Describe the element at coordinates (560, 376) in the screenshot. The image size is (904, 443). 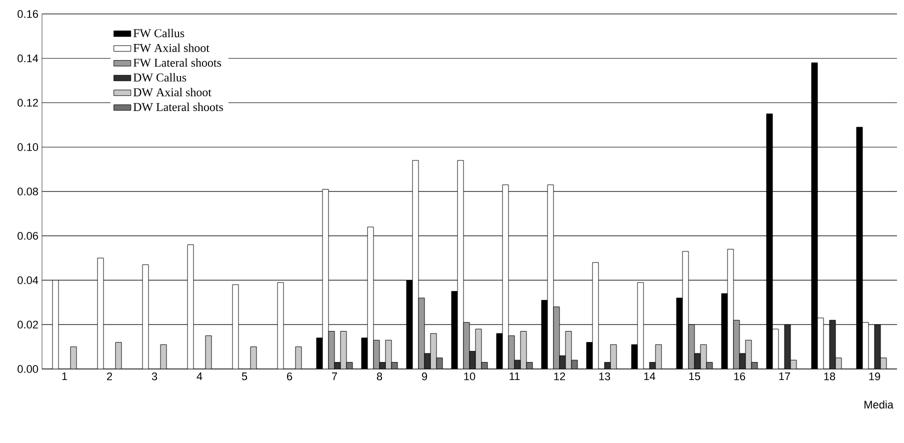
I see `x-tick-label: 12` at that location.